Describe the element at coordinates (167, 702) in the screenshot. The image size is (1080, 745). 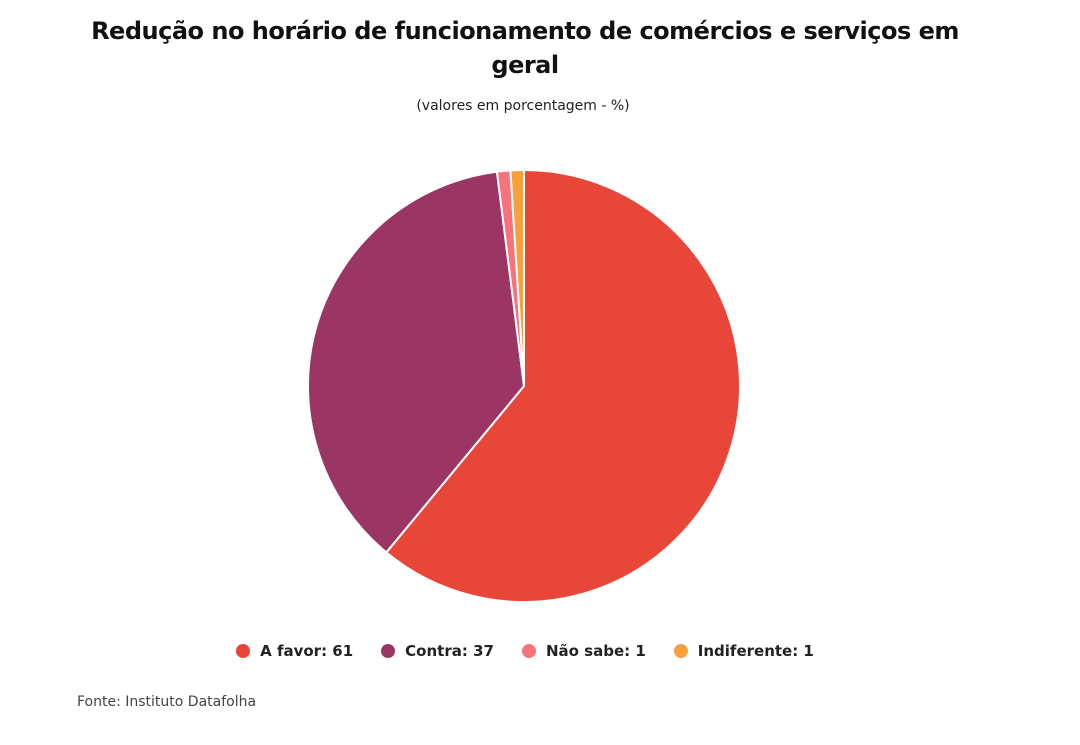
I see `source-note: Fonte: Instituto Datafolha` at that location.